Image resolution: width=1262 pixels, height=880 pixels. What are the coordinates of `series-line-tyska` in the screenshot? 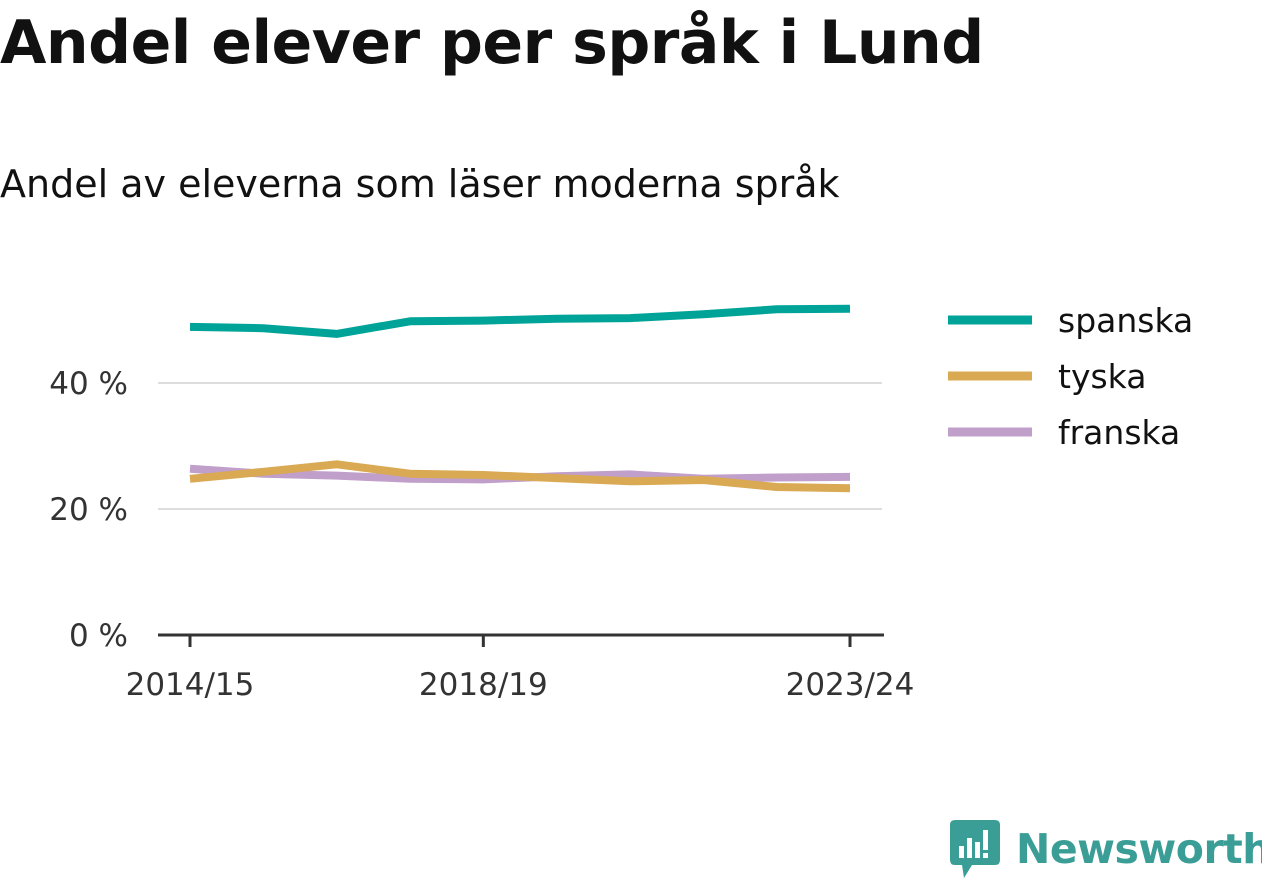 It's located at (520, 476).